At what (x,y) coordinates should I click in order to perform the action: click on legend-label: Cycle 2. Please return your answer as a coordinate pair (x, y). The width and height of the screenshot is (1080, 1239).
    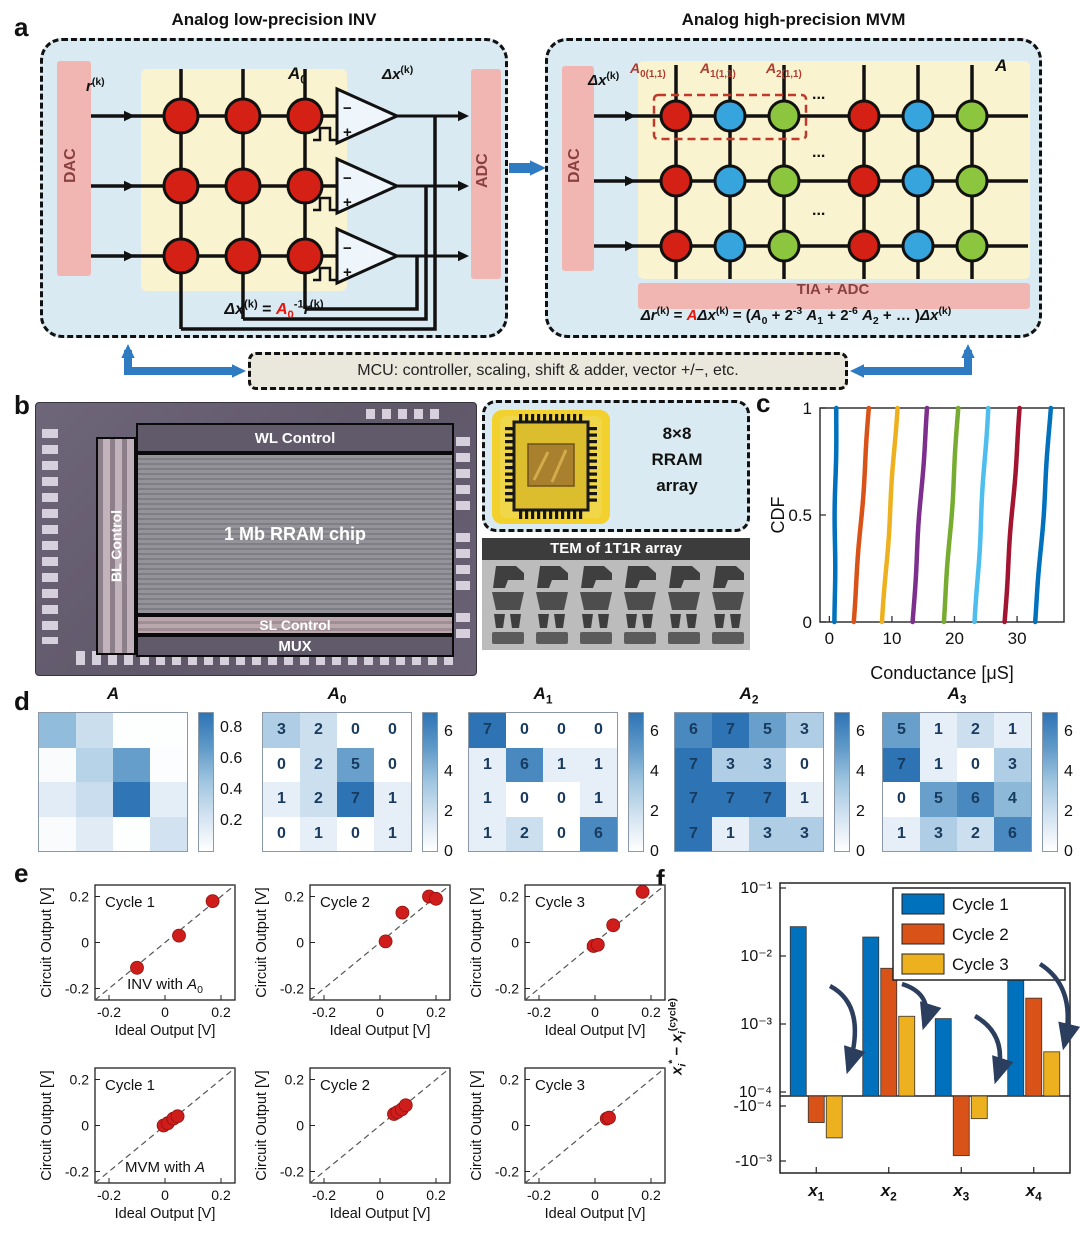
    Looking at the image, I should click on (980, 934).